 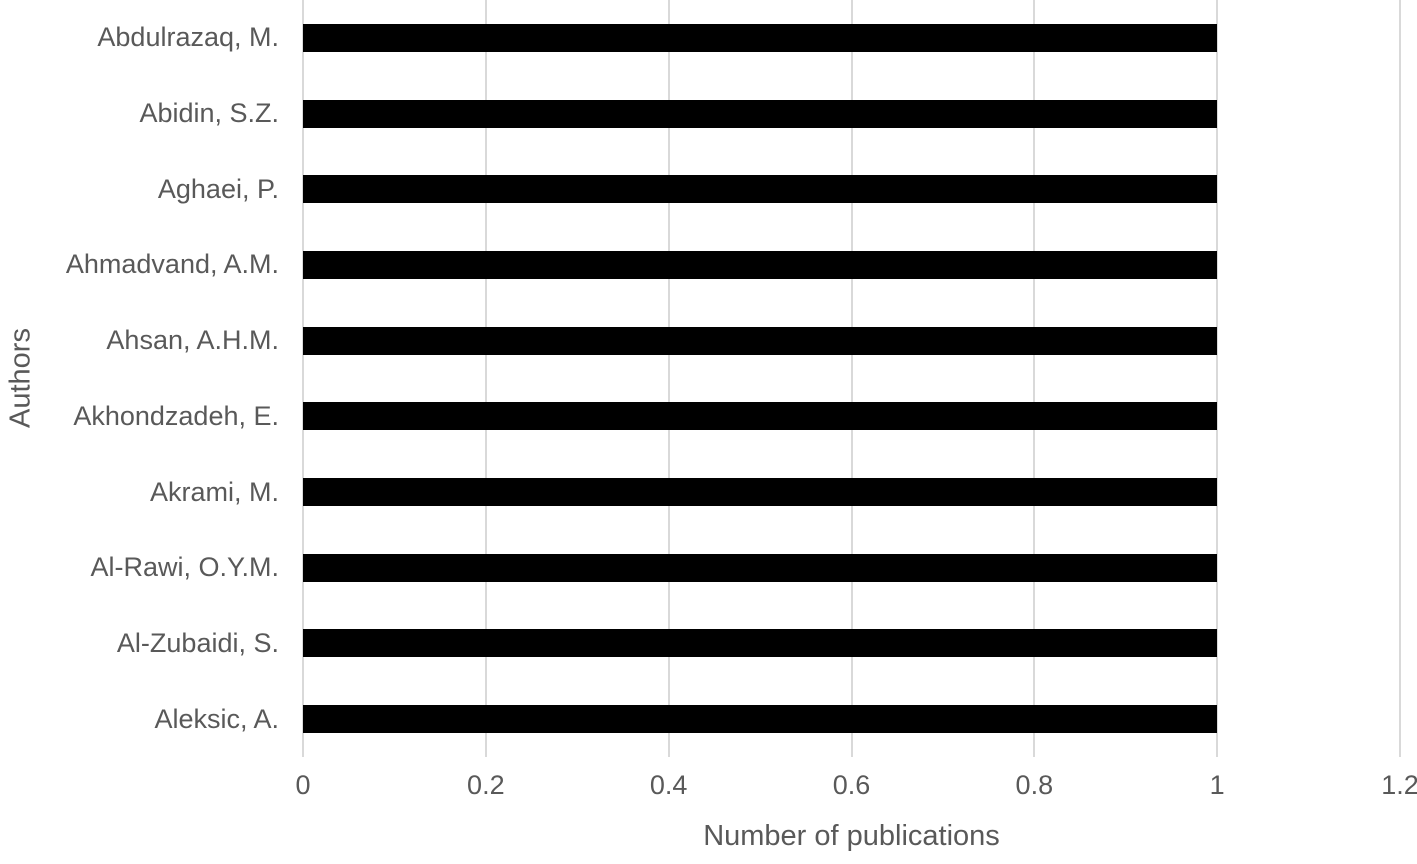 I want to click on x-tick-label: 1.2, so click(x=1399, y=785).